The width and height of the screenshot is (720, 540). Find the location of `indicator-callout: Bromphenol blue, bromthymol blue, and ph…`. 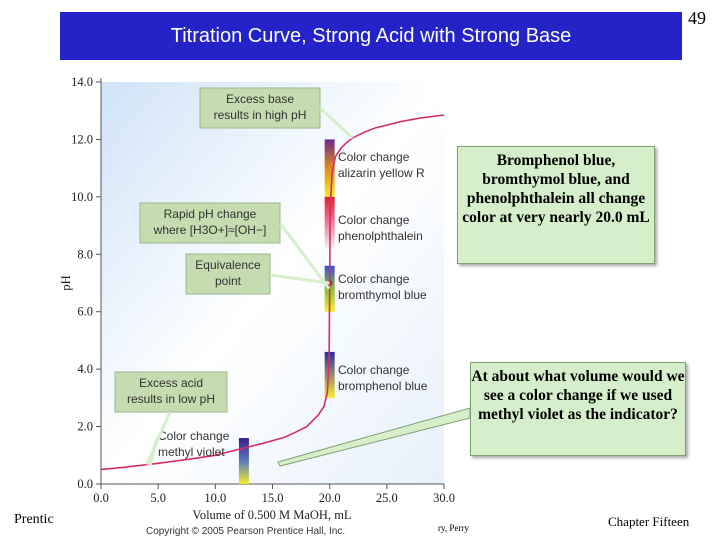

indicator-callout: Bromphenol blue, bromthymol blue, and ph… is located at coordinates (556, 205).